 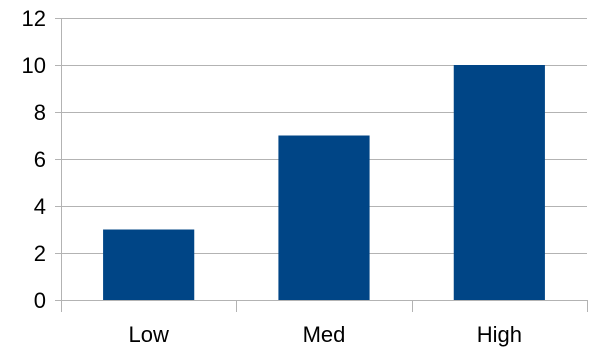 What do you see at coordinates (40, 253) in the screenshot?
I see `y-tick-label: 2` at bounding box center [40, 253].